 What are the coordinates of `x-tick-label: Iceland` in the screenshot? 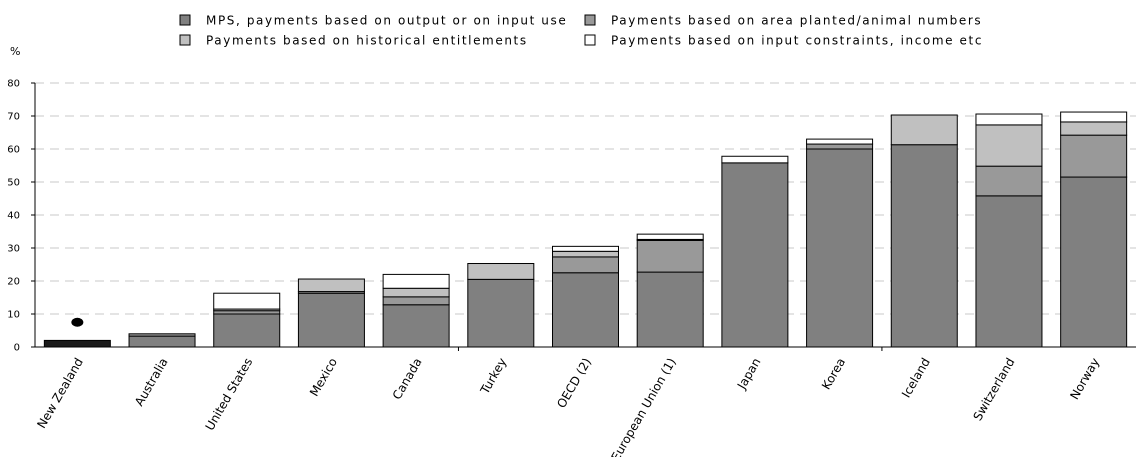 It's located at (916, 378).